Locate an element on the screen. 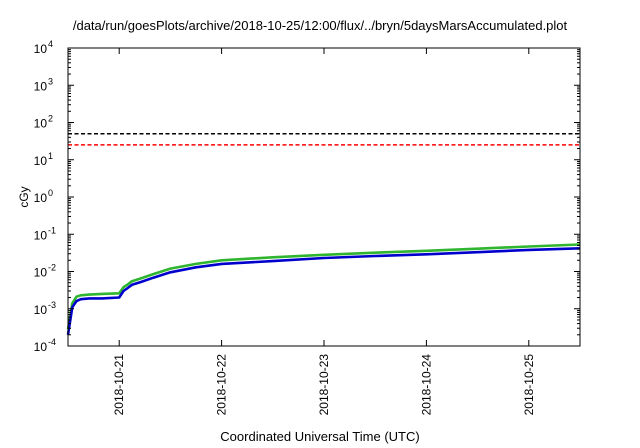  x-axis-label: Coordinated Universal Time (UTC) is located at coordinates (320, 436).